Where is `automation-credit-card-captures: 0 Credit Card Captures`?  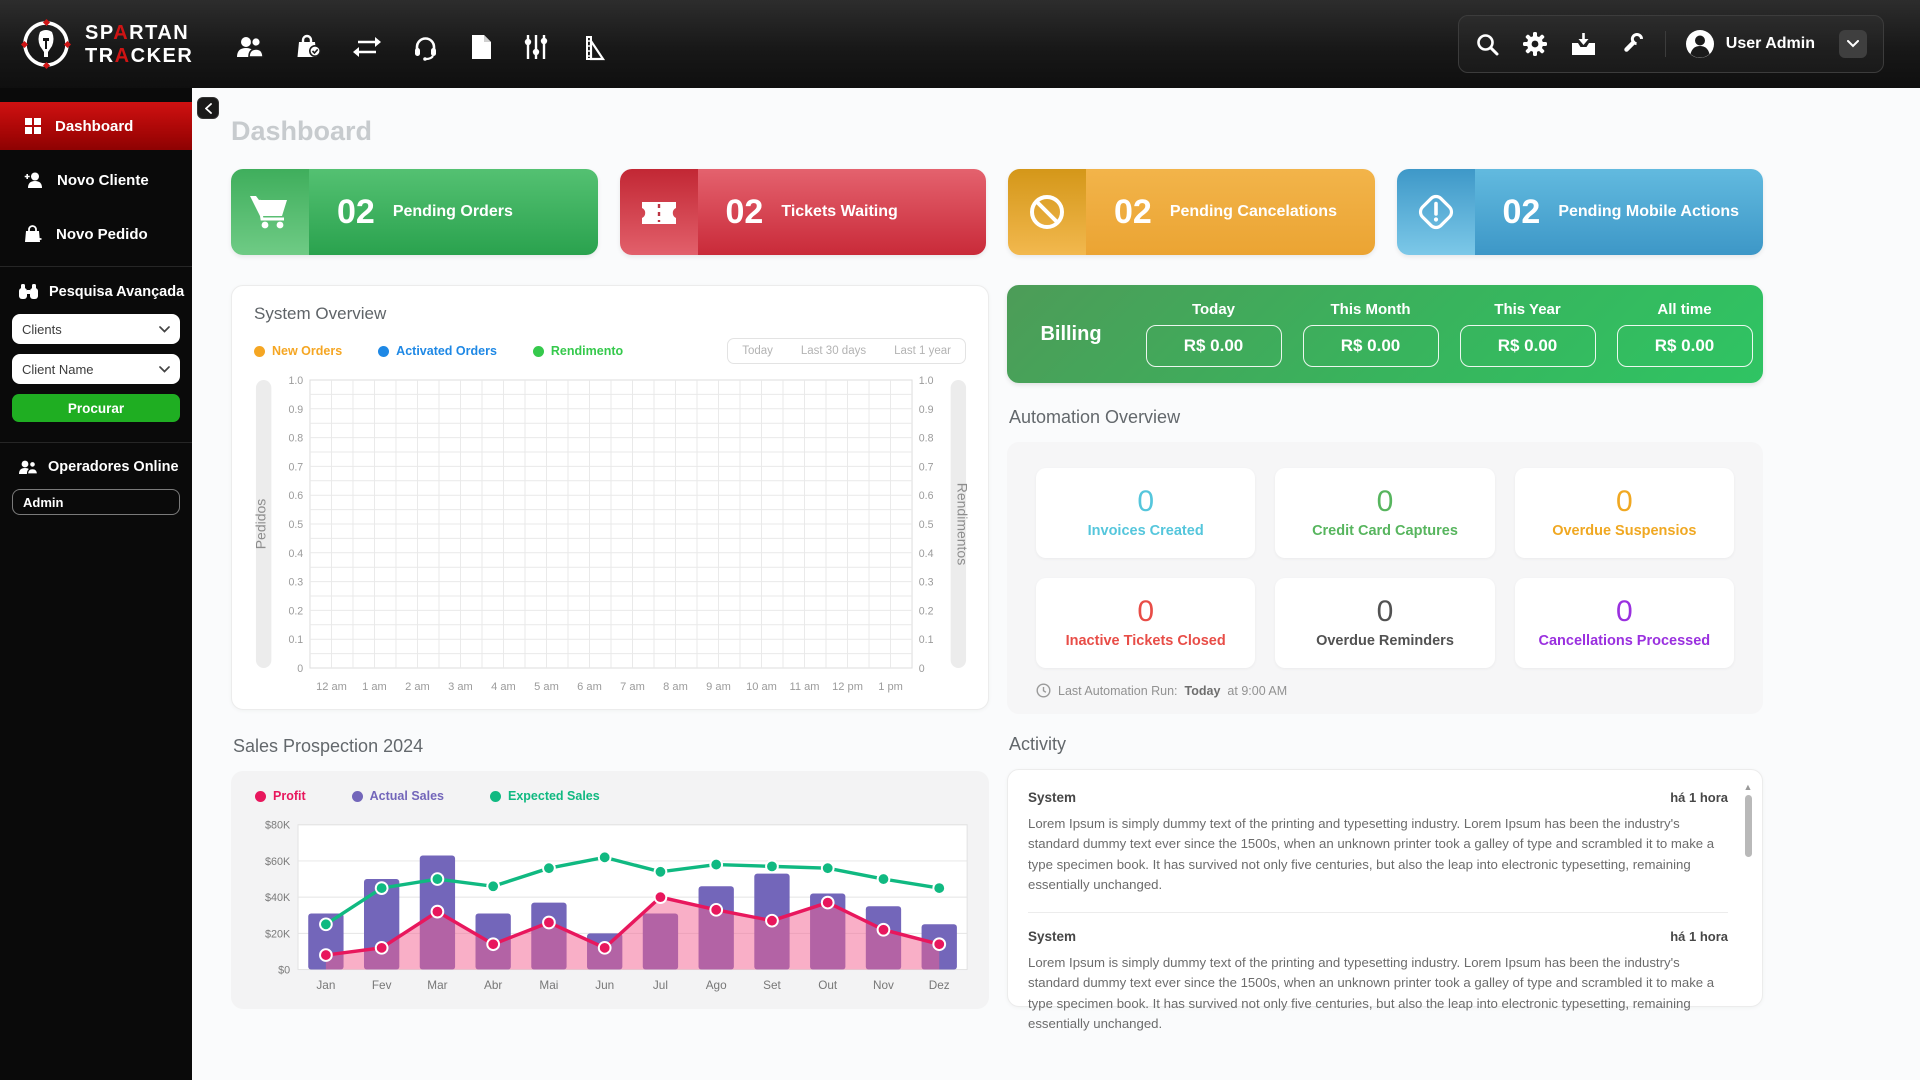 automation-credit-card-captures: 0 Credit Card Captures is located at coordinates (1385, 513).